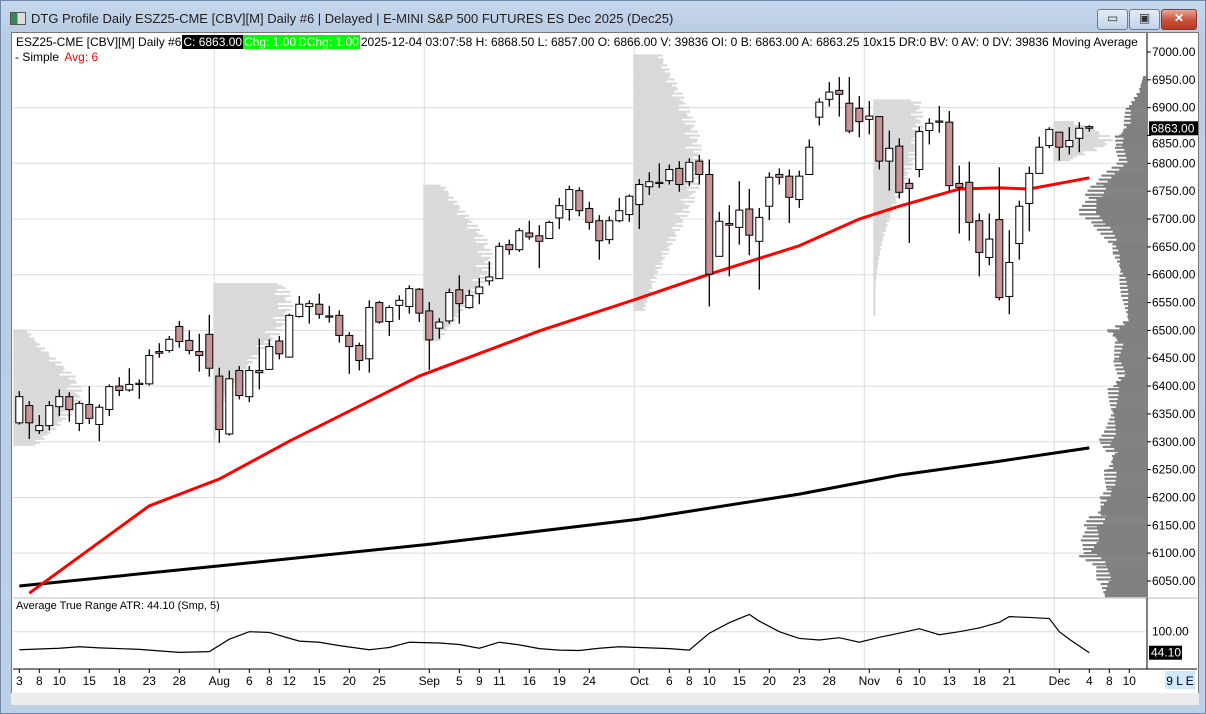 The height and width of the screenshot is (714, 1206). I want to click on scale-indicator-box, so click(1180, 680).